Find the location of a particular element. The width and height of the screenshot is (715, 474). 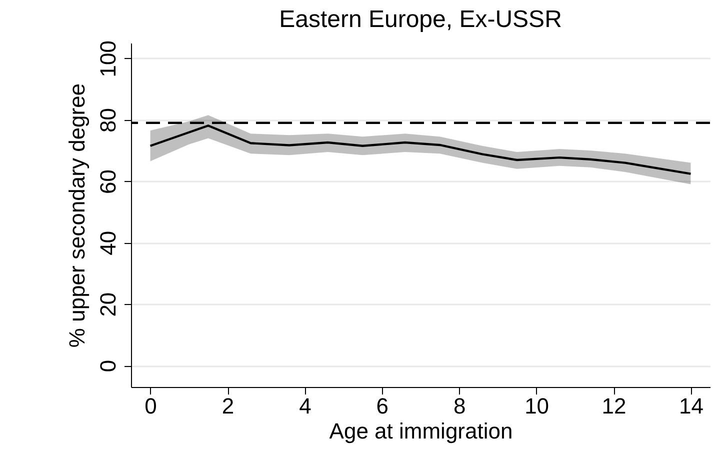

y-tick-label: 20 is located at coordinates (108, 304).